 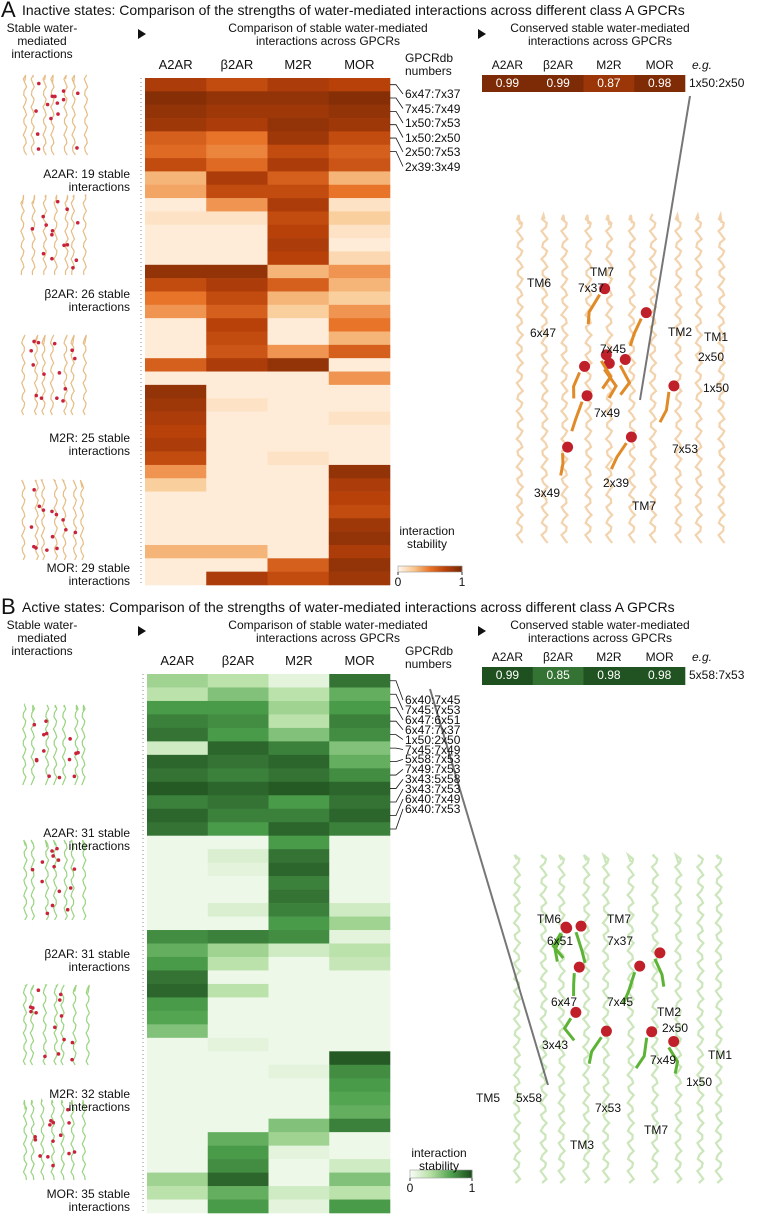 I want to click on structure-label: M2R: 32 stable interactions, so click(x=89, y=1101).